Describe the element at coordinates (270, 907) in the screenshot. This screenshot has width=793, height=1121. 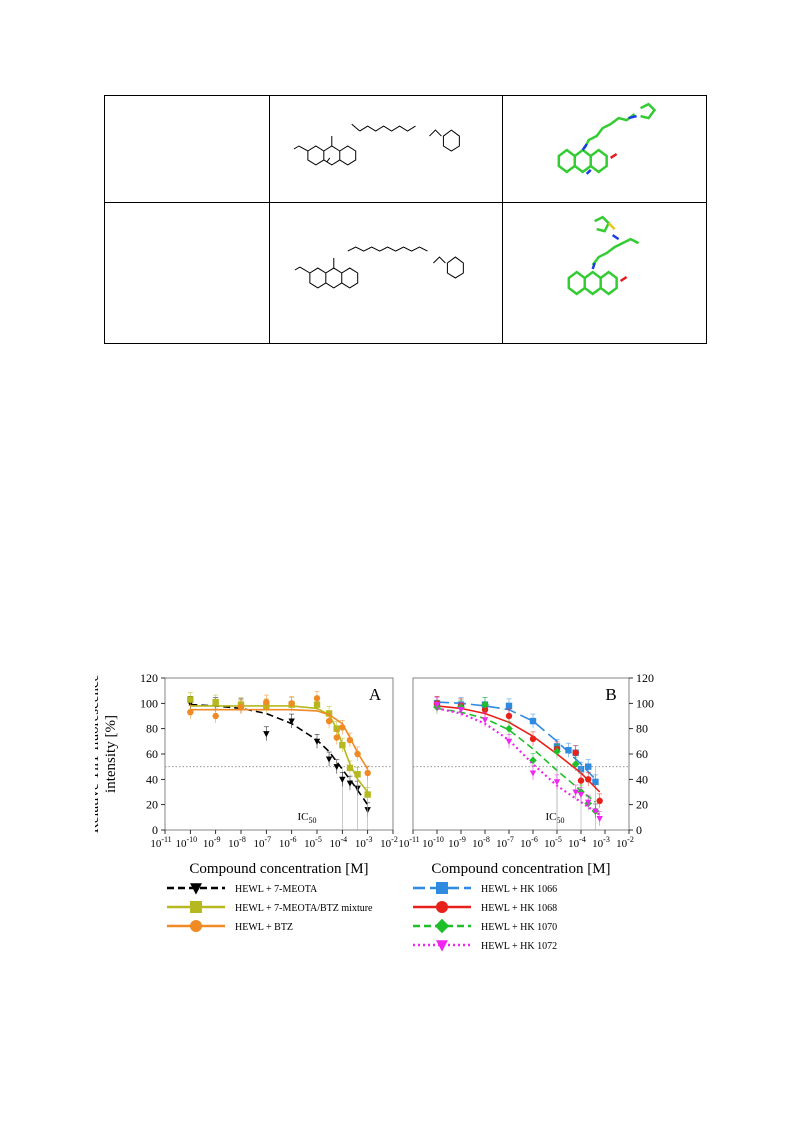
I see `legend-entry: HEWL + 7-MEOTA/BTZ mixture` at that location.